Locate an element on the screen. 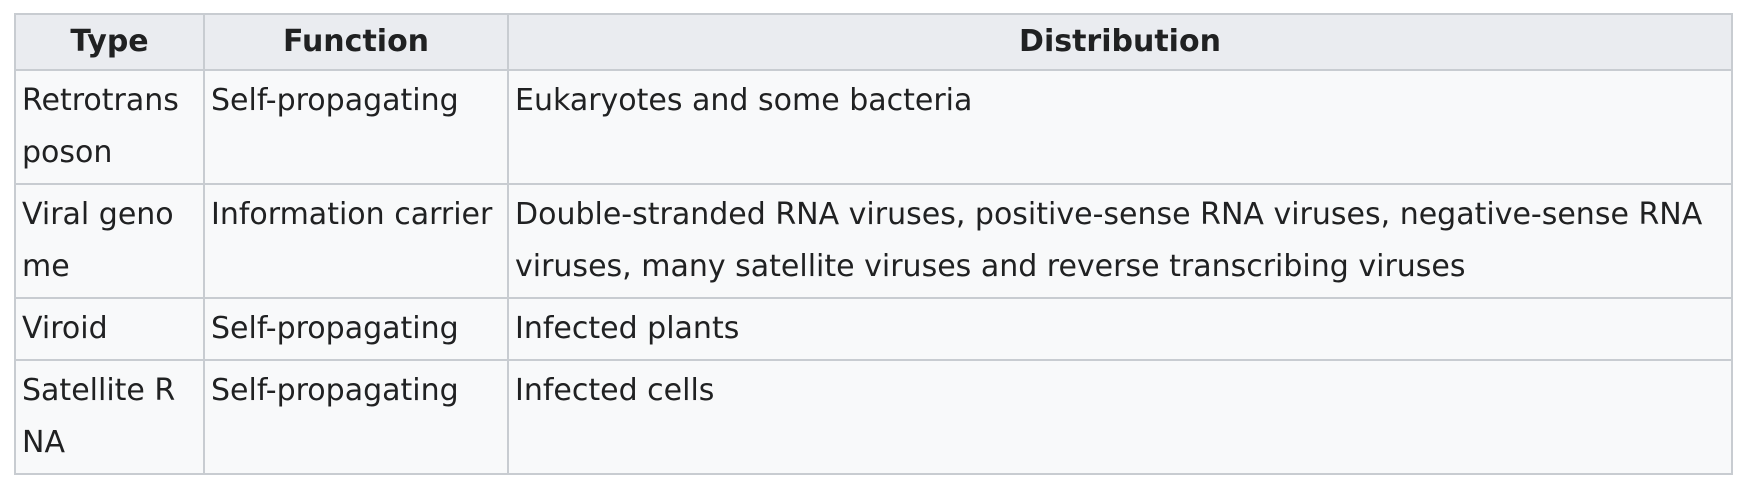 The height and width of the screenshot is (498, 1742). cell-type: Retrotransposon is located at coordinates (109, 127).